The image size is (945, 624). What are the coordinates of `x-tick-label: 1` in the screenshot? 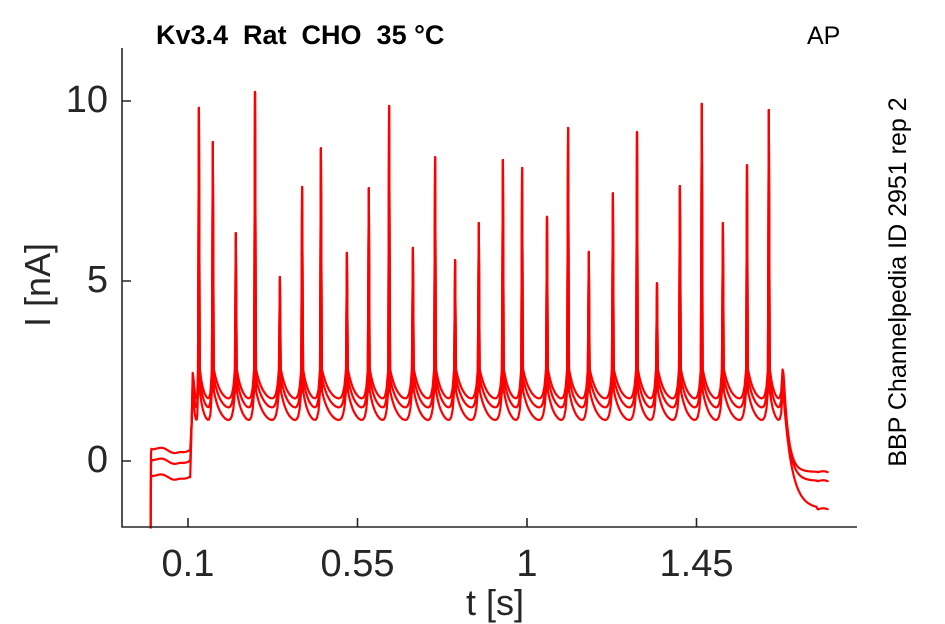 It's located at (527, 564).